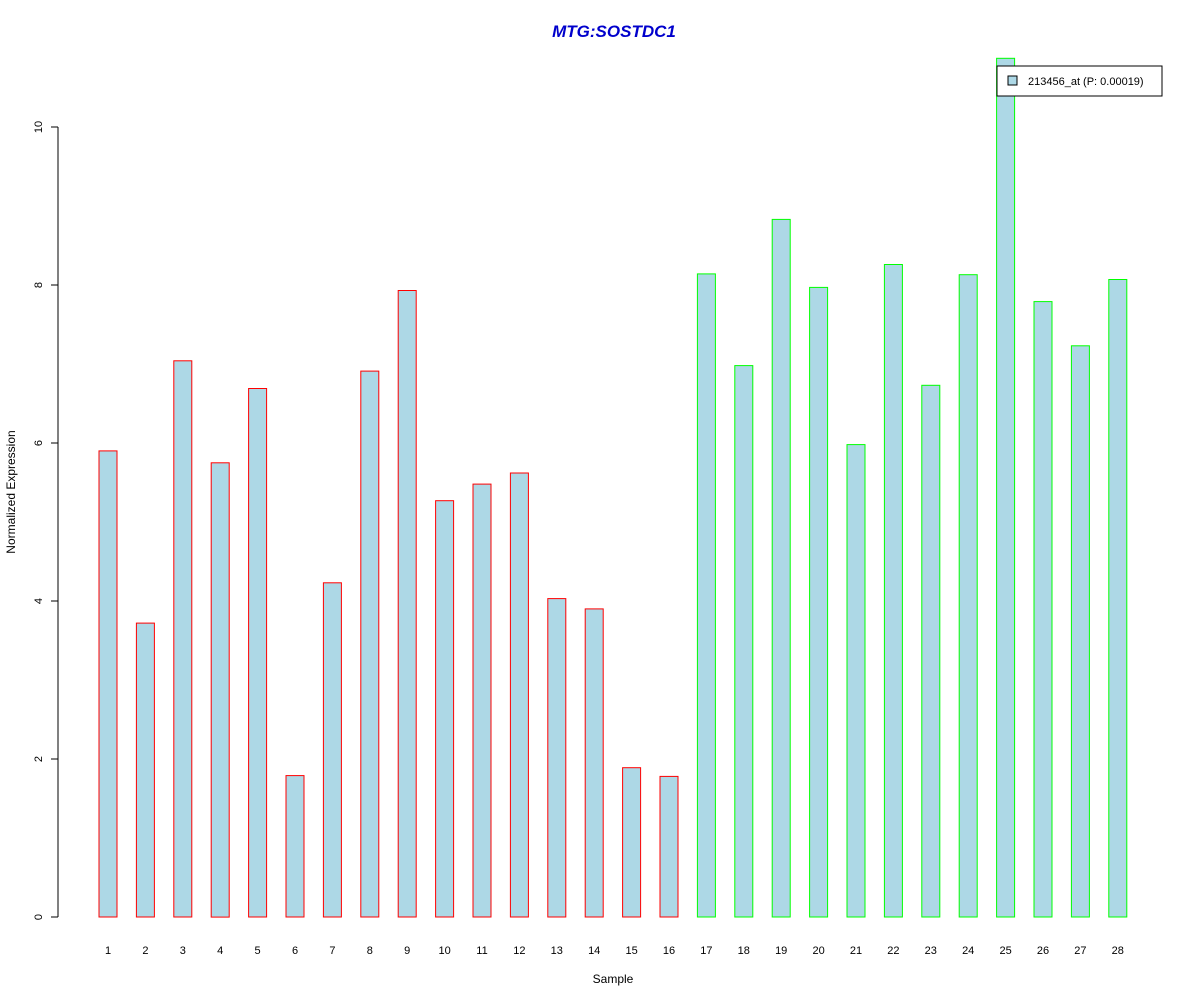  I want to click on x-tick-label: 13, so click(557, 951).